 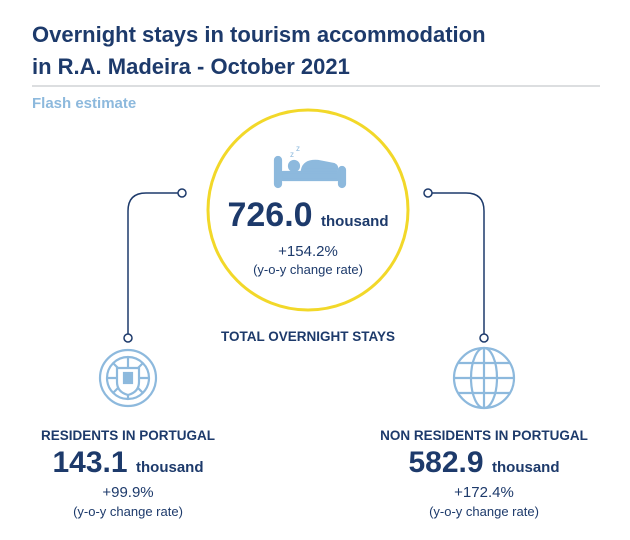 I want to click on group-label: RESIDENTS IN PORTUGAL, so click(x=128, y=435).